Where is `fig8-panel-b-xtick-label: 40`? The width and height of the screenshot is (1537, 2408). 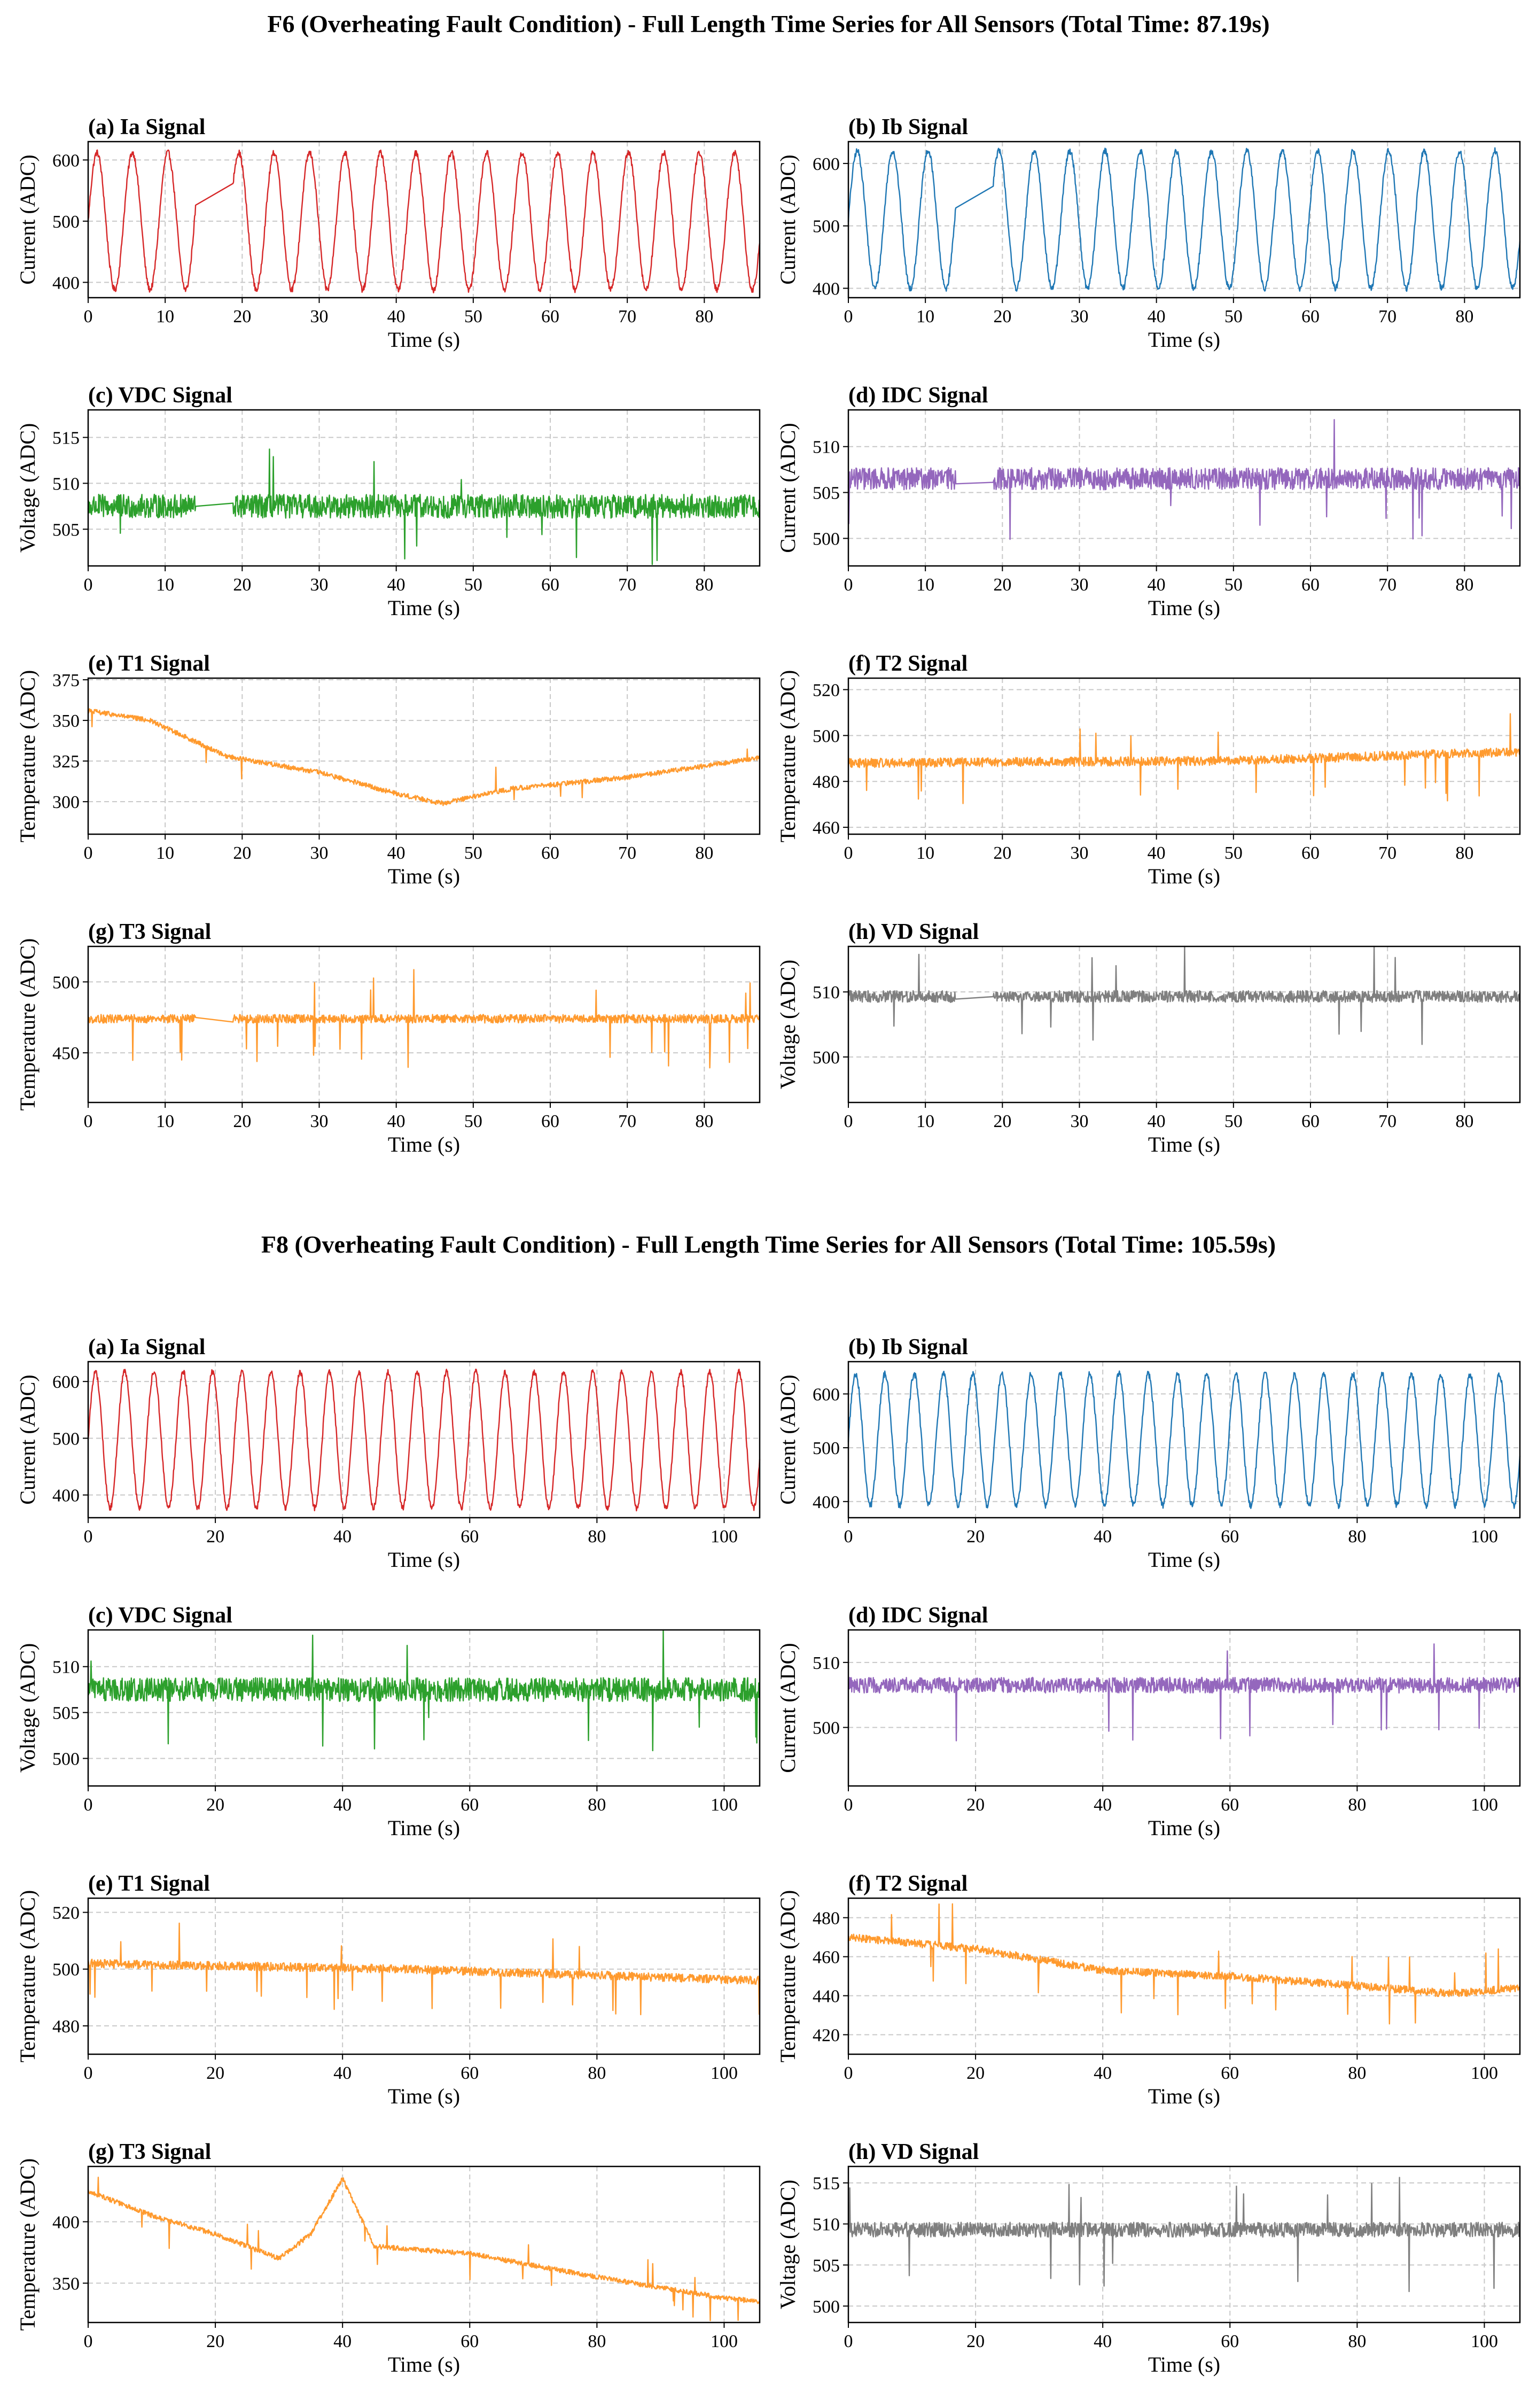 fig8-panel-b-xtick-label: 40 is located at coordinates (1103, 1537).